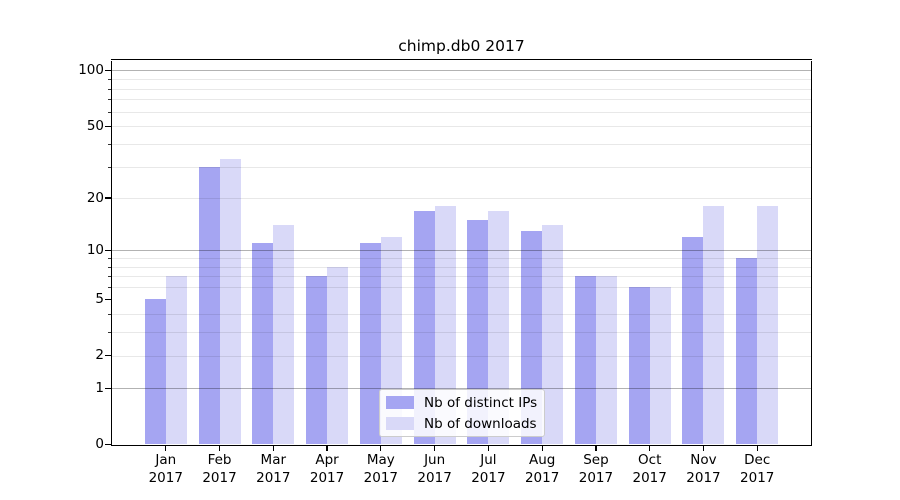  I want to click on xtick-sep, so click(596, 448).